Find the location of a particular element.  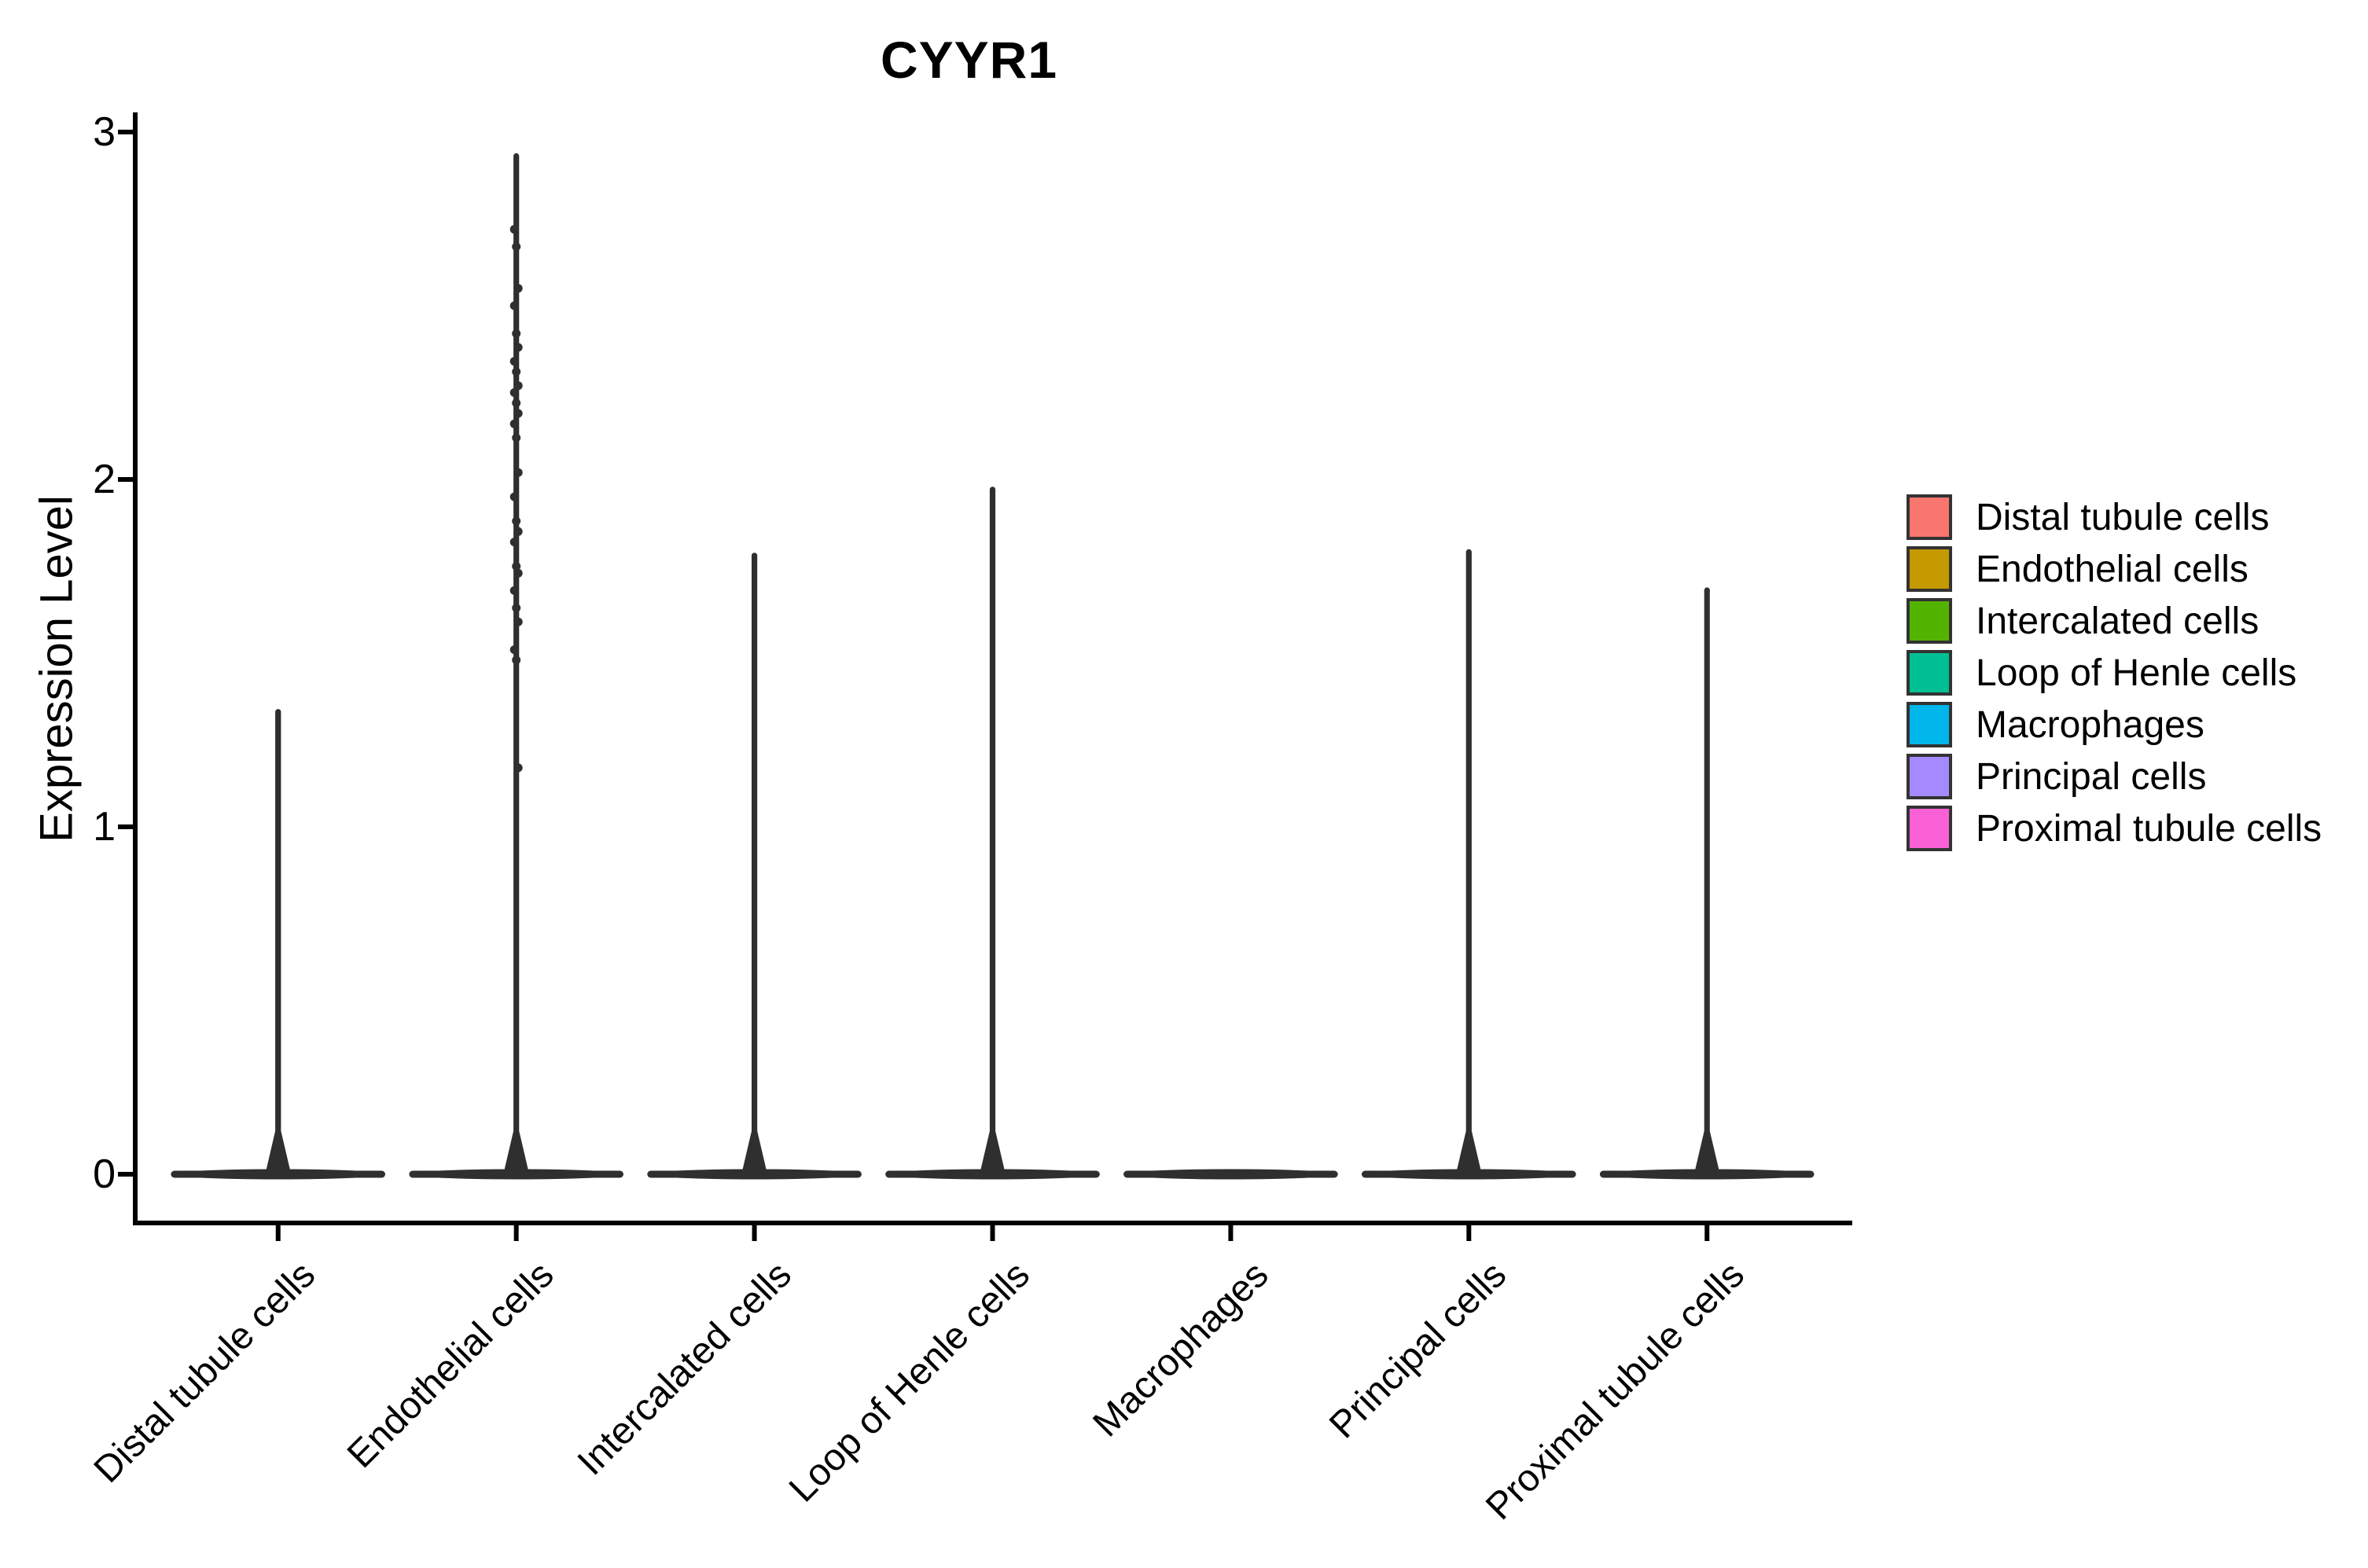

legend-item: Macrophages is located at coordinates (2114, 724).